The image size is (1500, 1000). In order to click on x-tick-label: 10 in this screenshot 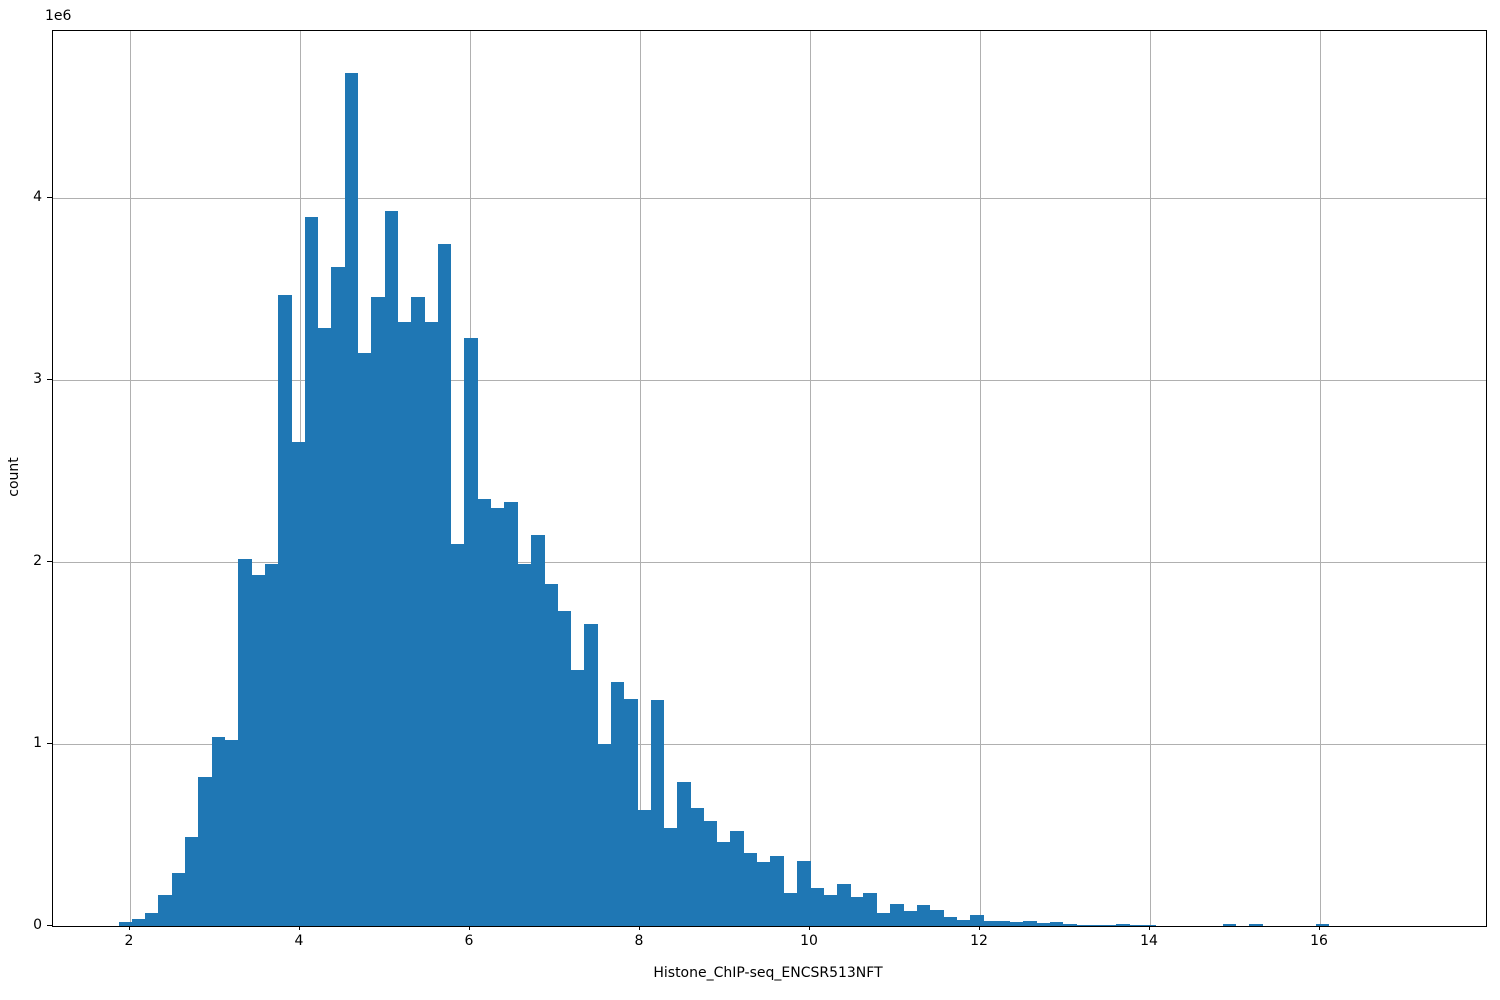, I will do `click(809, 941)`.